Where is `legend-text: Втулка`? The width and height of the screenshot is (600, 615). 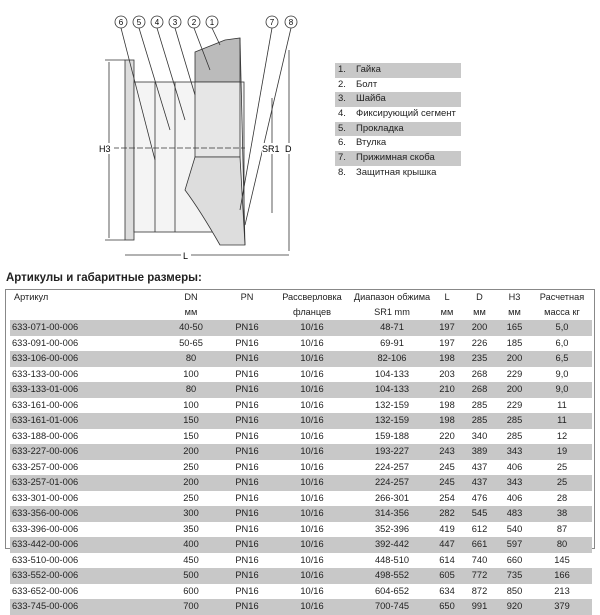 legend-text: Втулка is located at coordinates (371, 143).